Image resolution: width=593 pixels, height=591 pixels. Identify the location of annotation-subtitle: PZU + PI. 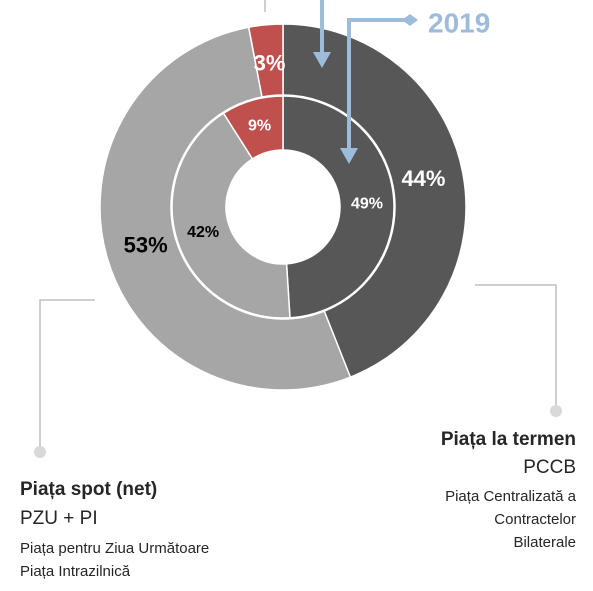
(59, 518).